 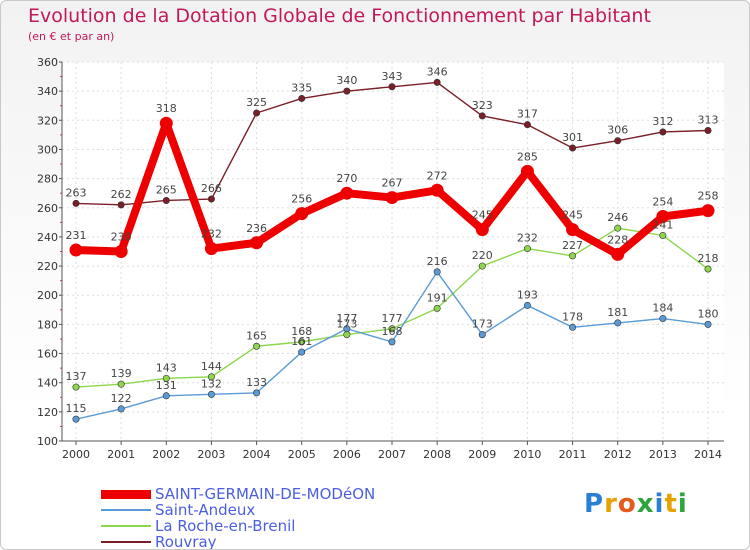 What do you see at coordinates (256, 228) in the screenshot?
I see `data-label: 236` at bounding box center [256, 228].